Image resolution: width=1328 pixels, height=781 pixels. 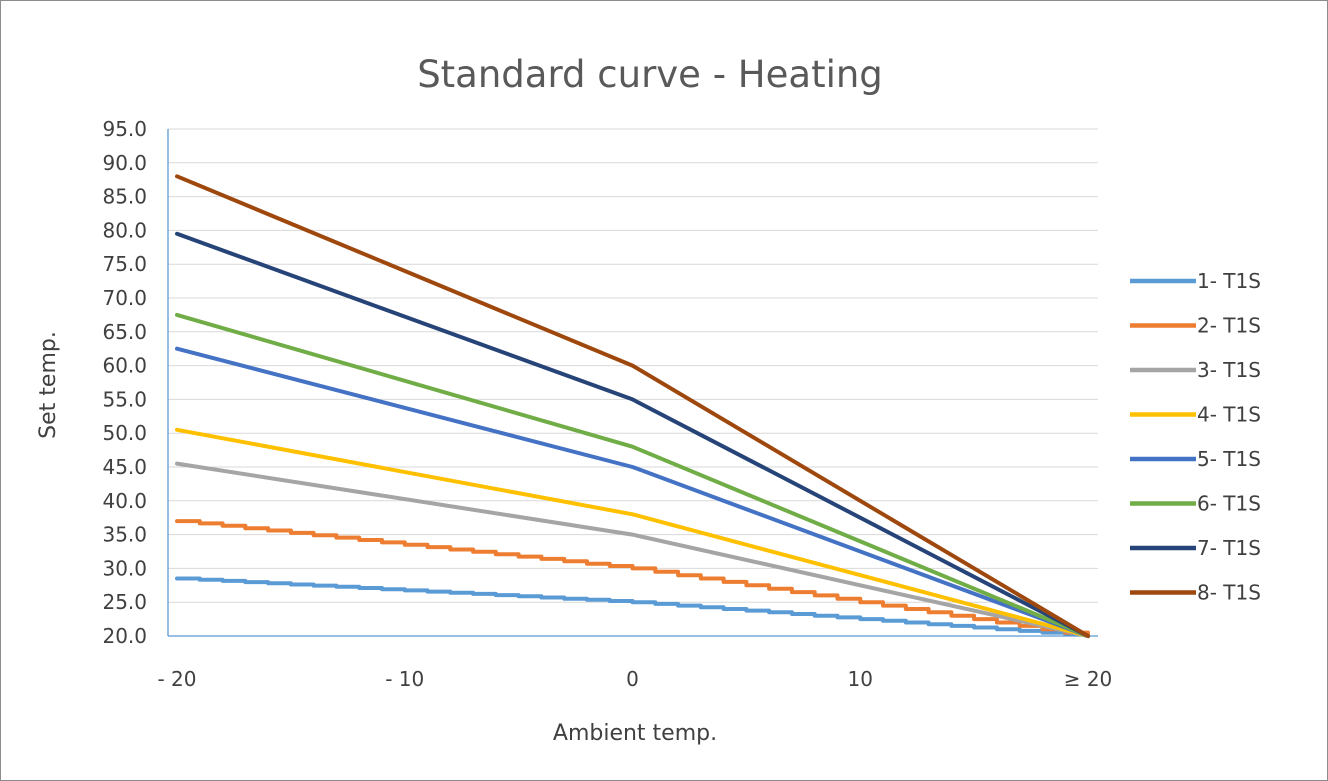 I want to click on legend-label: 4- T1S, so click(x=1229, y=415).